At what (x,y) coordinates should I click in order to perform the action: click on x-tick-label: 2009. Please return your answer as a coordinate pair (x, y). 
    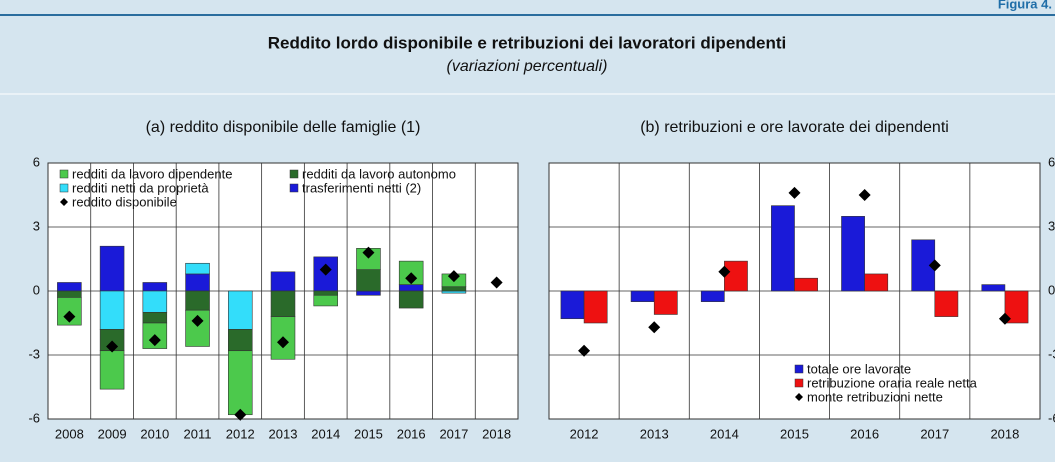
    Looking at the image, I should click on (112, 433).